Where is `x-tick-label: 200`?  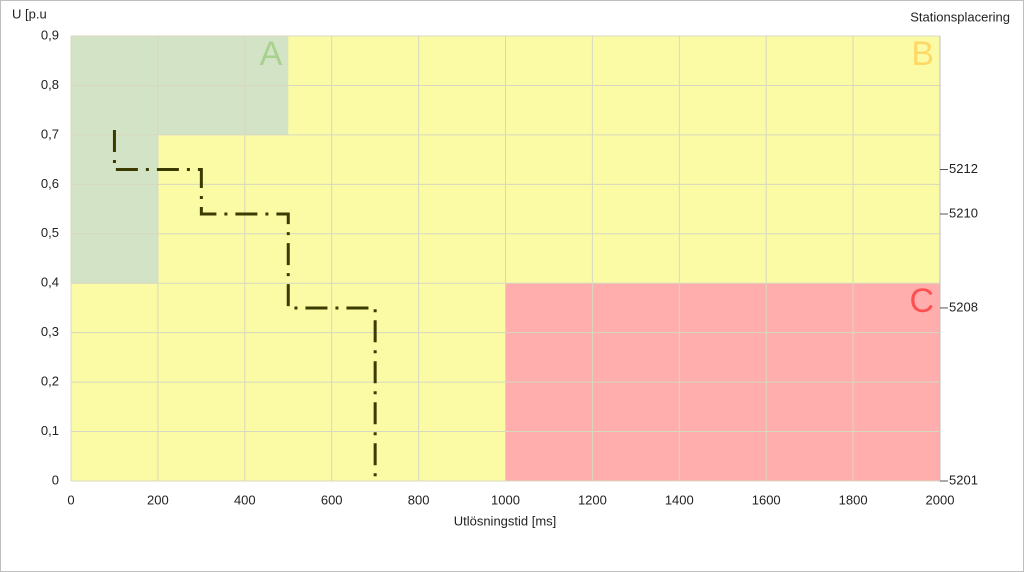 x-tick-label: 200 is located at coordinates (158, 499).